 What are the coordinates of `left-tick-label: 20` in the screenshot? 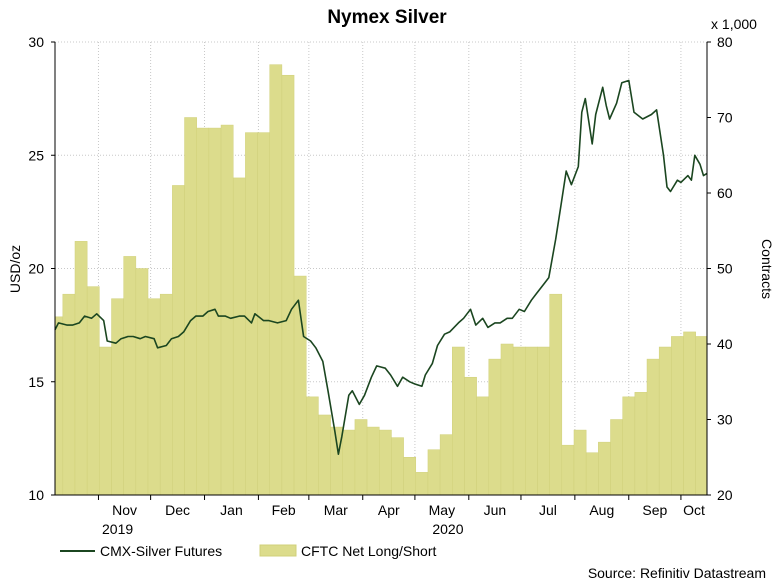 It's located at (36, 269).